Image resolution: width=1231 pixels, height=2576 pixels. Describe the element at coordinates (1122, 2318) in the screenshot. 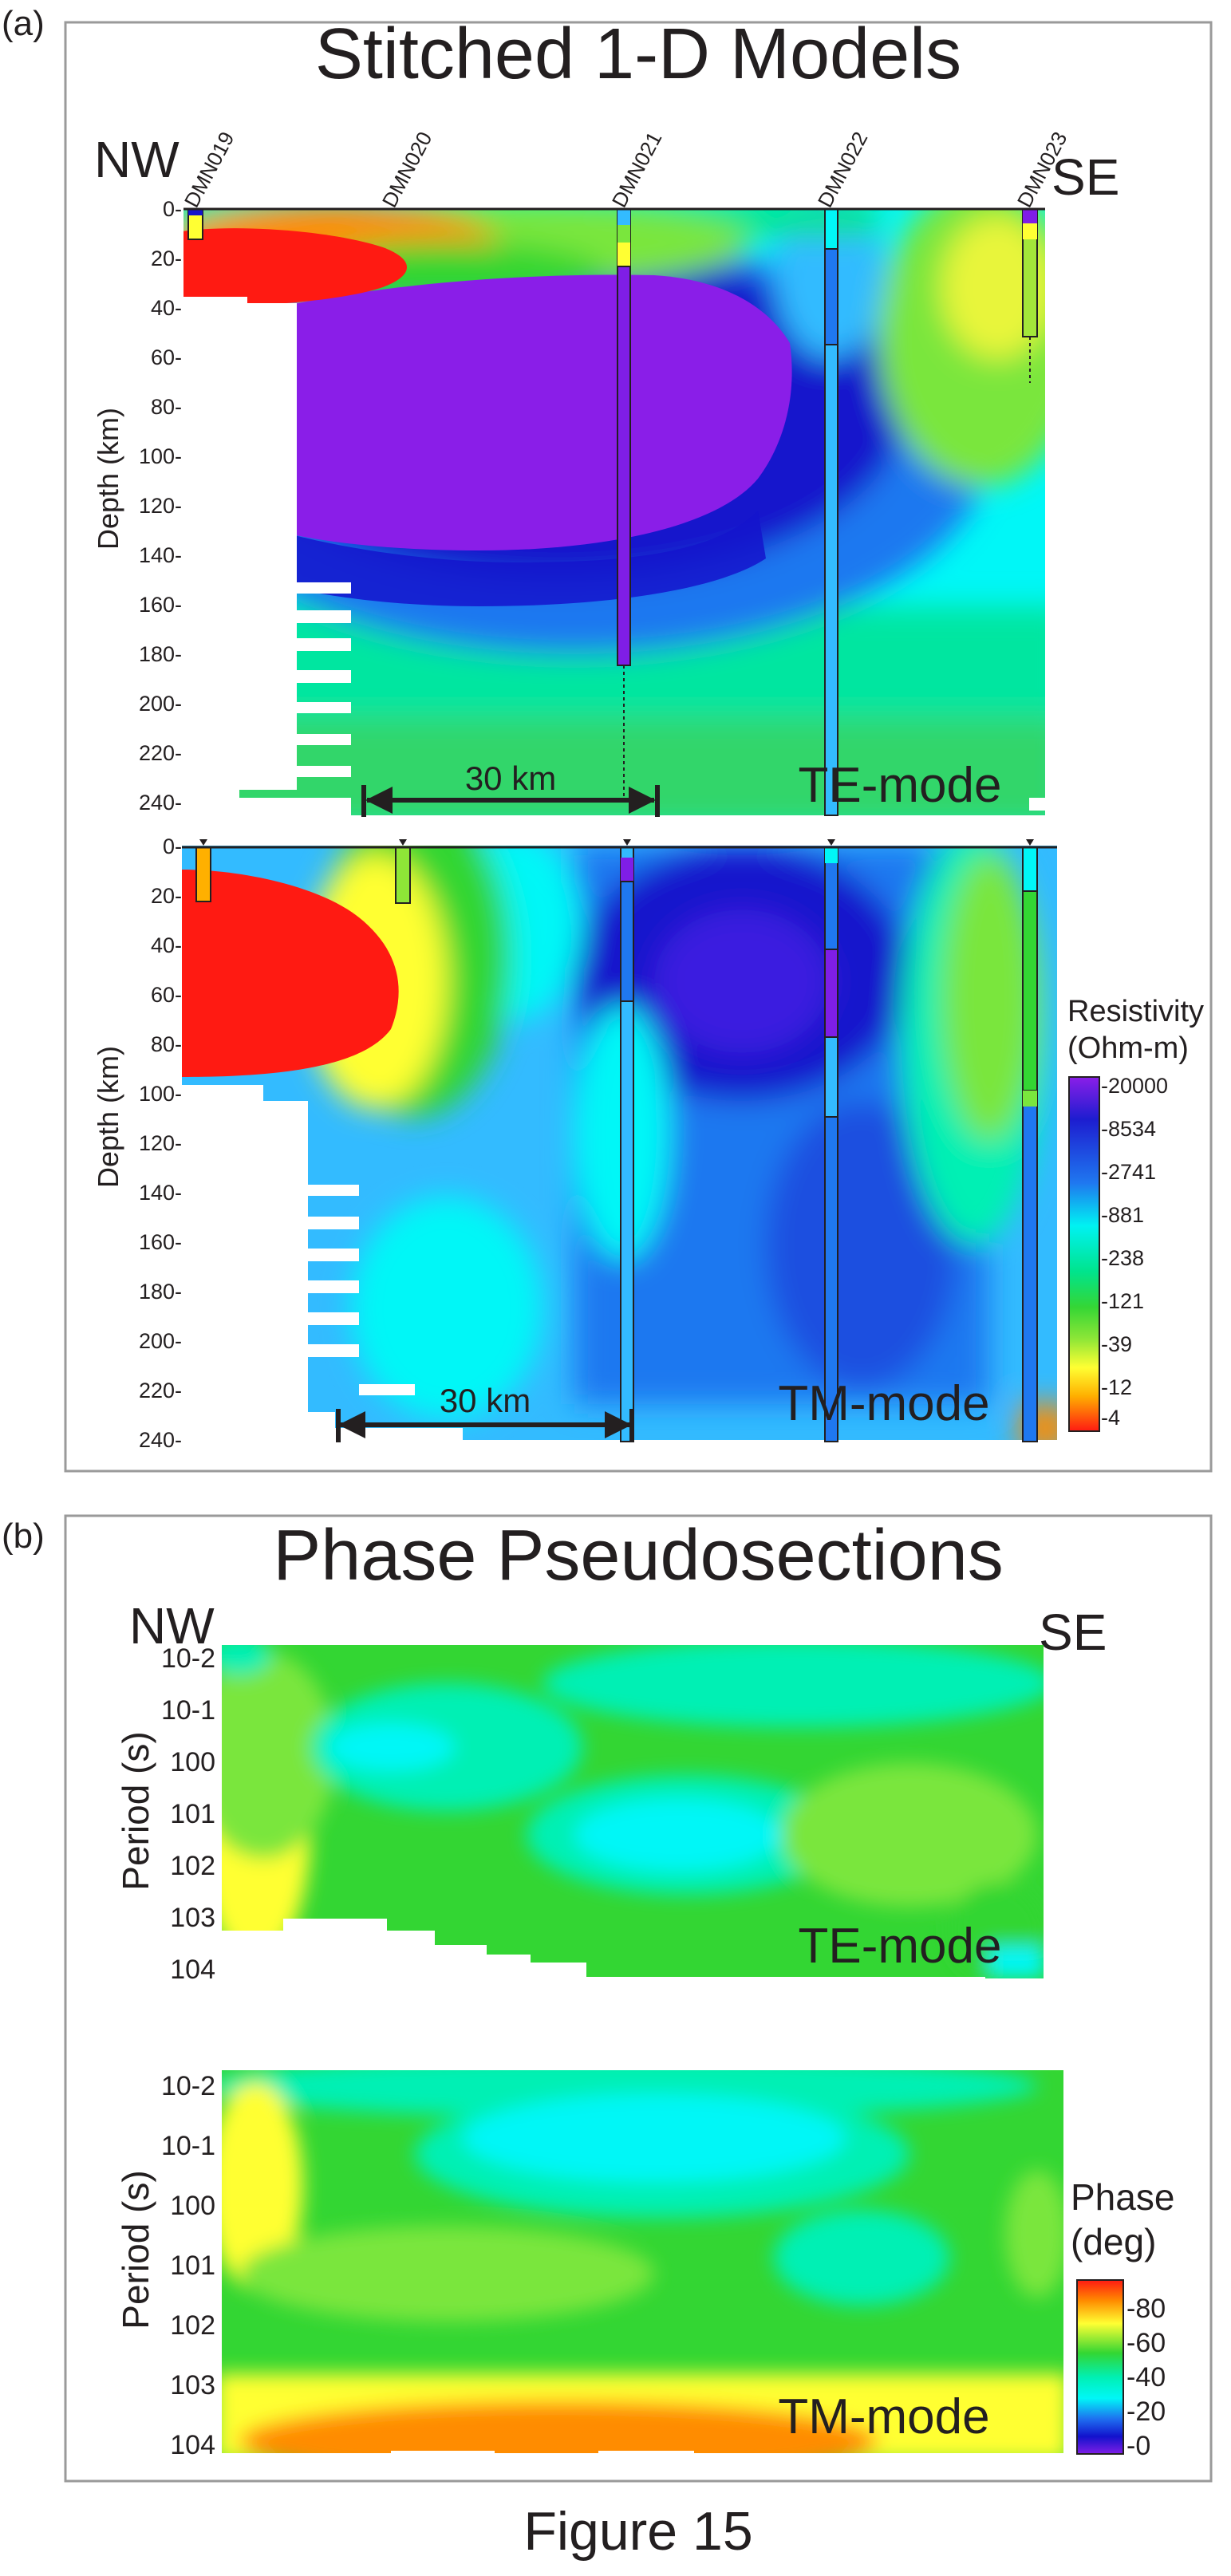

I see `phase-colorbar: Phase (deg) -80 -60 -40 -20 -0` at that location.